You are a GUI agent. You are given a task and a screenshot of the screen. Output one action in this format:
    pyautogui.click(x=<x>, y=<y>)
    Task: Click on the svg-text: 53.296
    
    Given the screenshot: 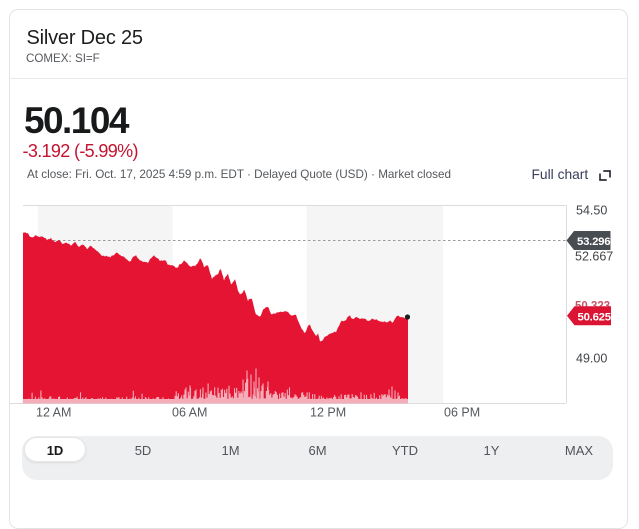 What is the action you would take?
    pyautogui.click(x=593, y=242)
    